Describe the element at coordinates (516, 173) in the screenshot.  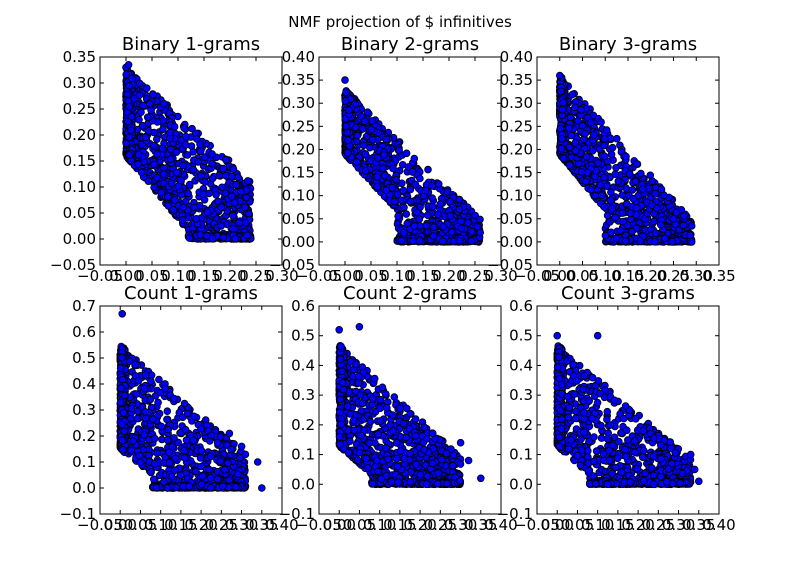
I see `y-tick-label: 0.15` at that location.